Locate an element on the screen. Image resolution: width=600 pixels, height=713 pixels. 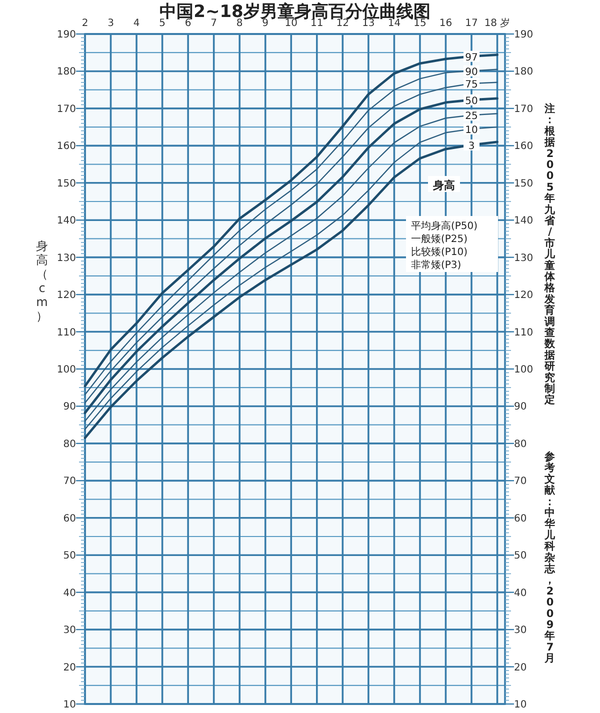
y-tick-label: 50 is located at coordinates (69, 556).